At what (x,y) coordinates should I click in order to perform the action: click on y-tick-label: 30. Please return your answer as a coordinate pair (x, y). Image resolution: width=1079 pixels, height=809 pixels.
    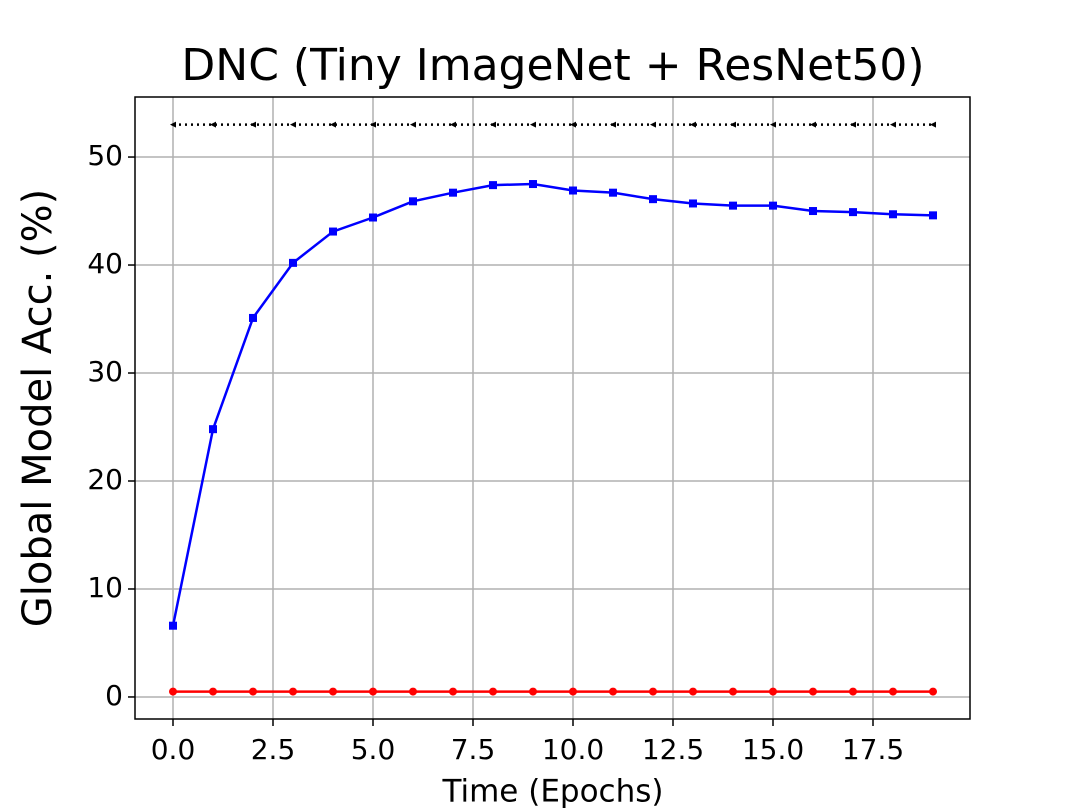
    Looking at the image, I should click on (105, 371).